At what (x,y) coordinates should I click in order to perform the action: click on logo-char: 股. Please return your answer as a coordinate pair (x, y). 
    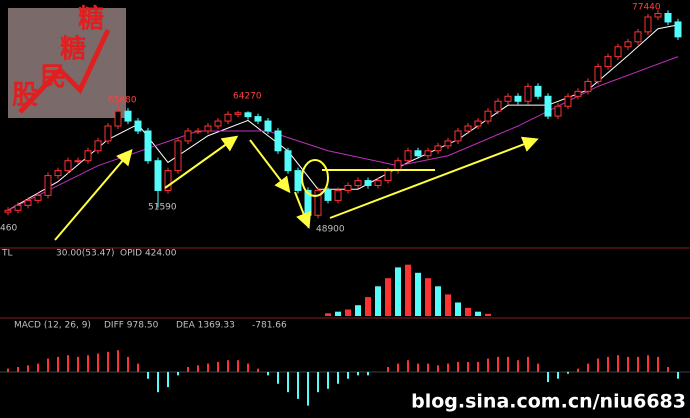
    Looking at the image, I should click on (25, 96).